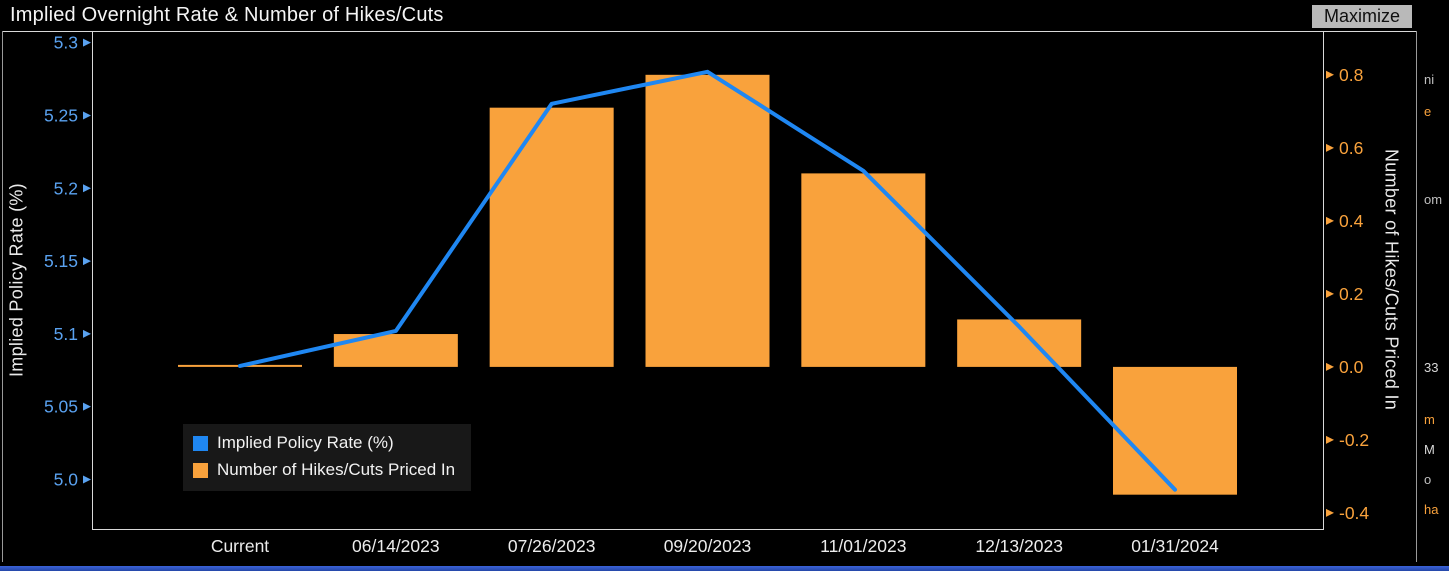  What do you see at coordinates (1428, 479) in the screenshot?
I see `background-text-fragment: o` at bounding box center [1428, 479].